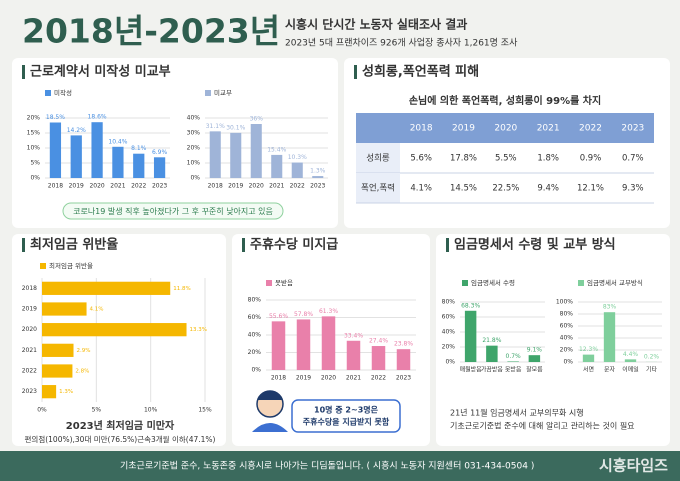  I want to click on value-label: 10.3%, so click(297, 157).